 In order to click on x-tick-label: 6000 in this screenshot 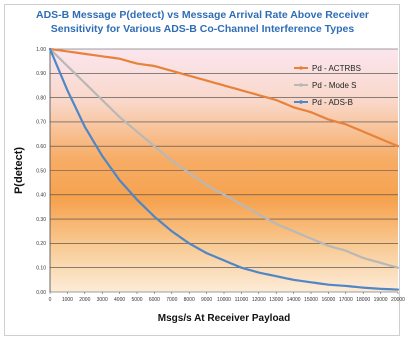, I will do `click(154, 300)`.